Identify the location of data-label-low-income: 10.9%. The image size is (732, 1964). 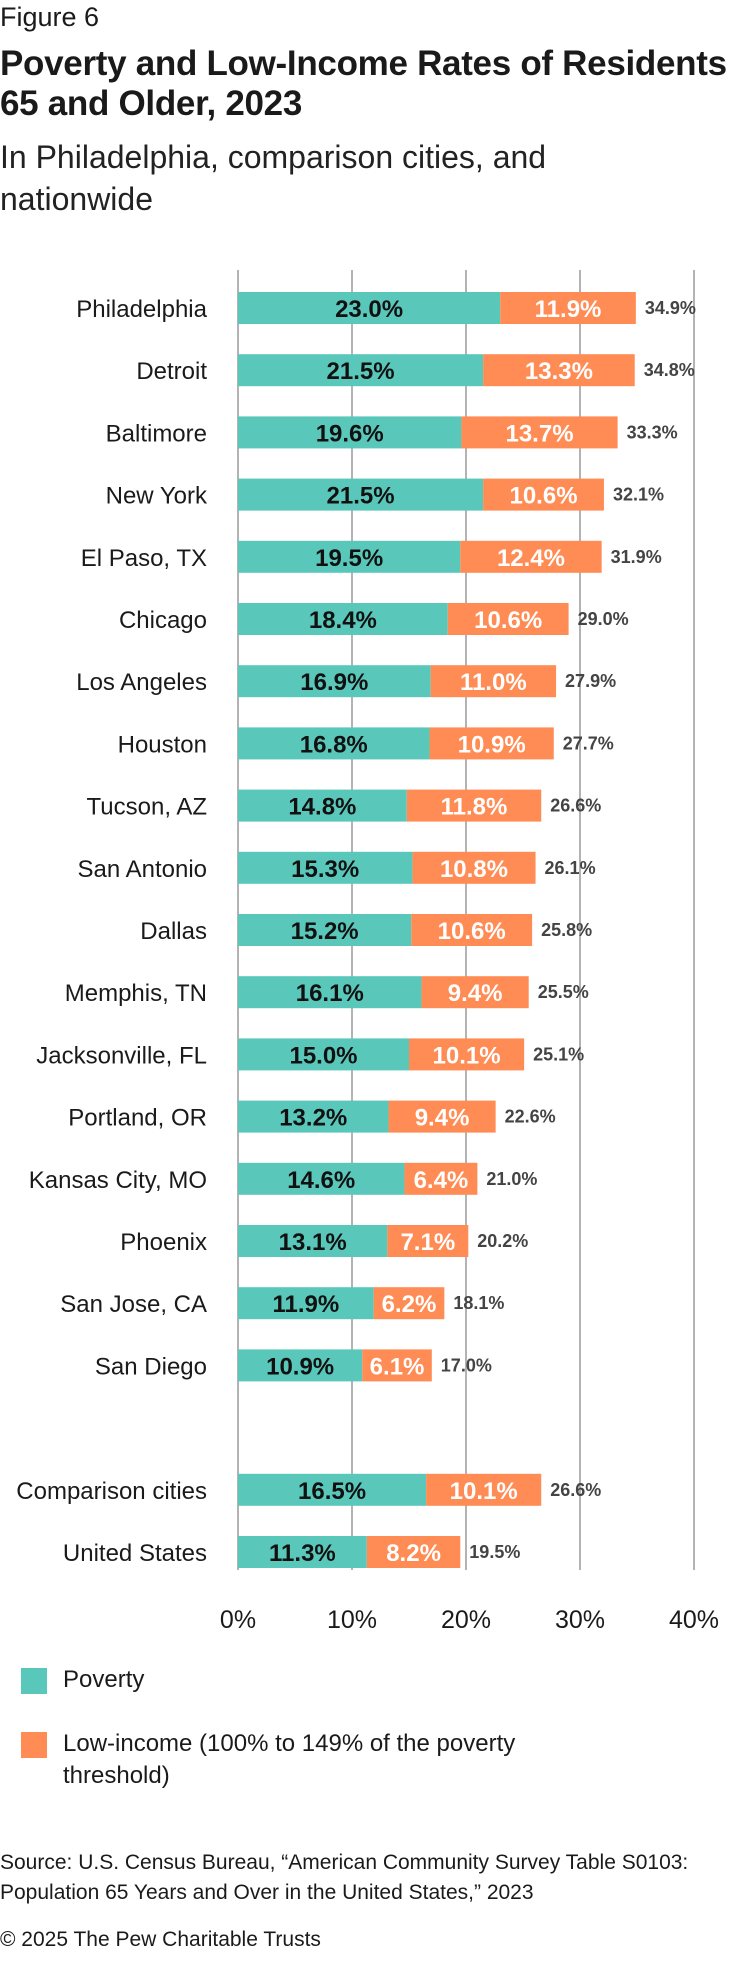
(492, 744).